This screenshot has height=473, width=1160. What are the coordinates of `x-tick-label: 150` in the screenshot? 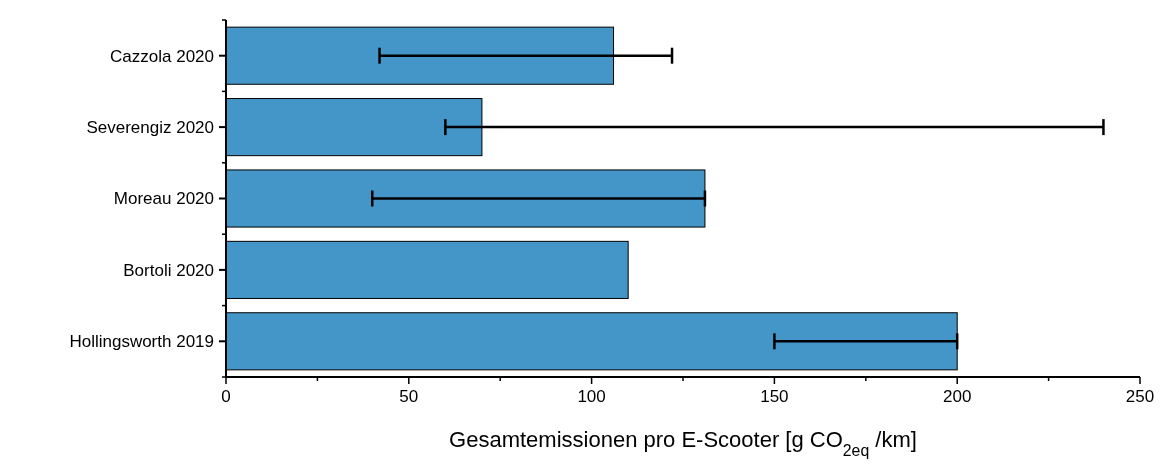 It's located at (774, 396).